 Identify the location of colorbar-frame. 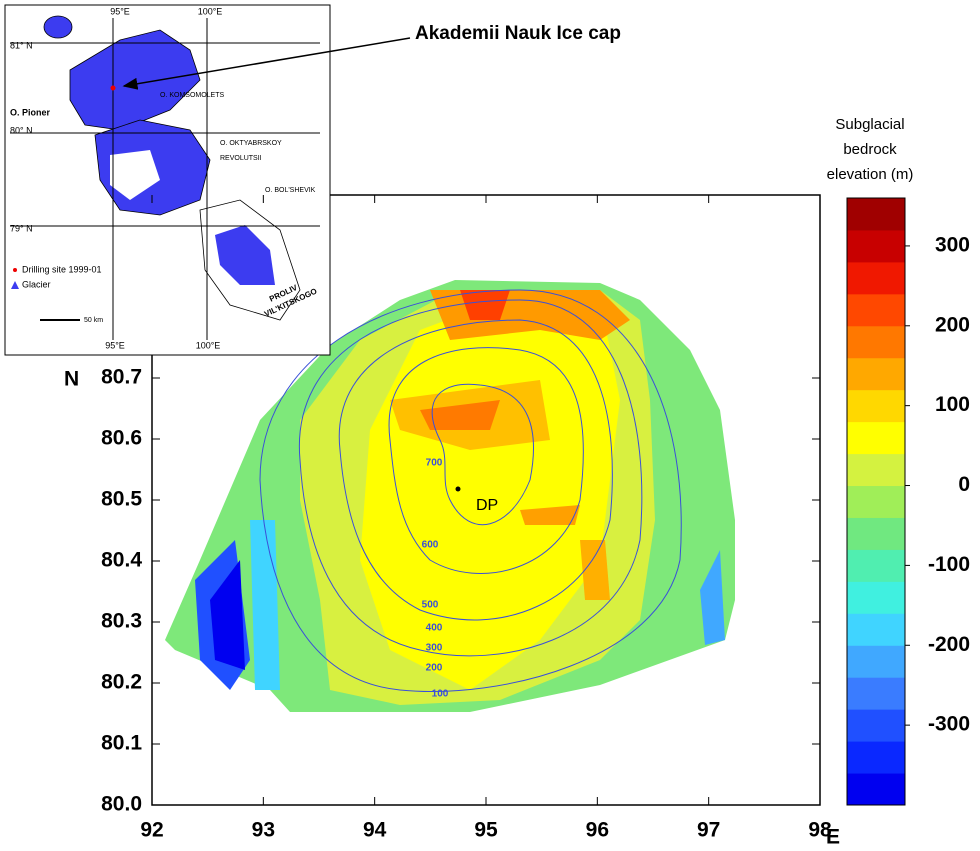
(876, 501).